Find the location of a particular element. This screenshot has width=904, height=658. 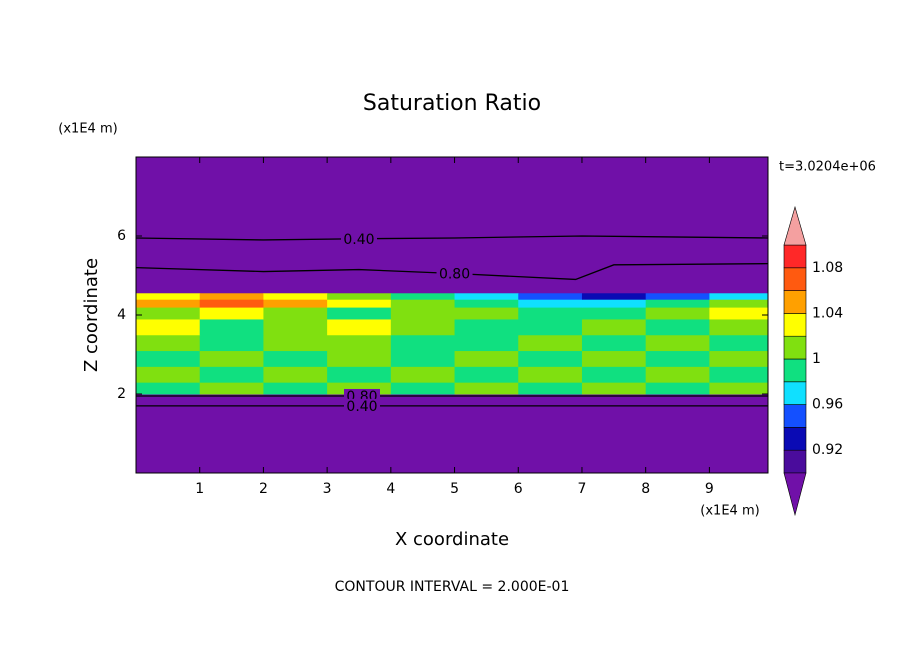

y-tick-label: 6 is located at coordinates (121, 236).